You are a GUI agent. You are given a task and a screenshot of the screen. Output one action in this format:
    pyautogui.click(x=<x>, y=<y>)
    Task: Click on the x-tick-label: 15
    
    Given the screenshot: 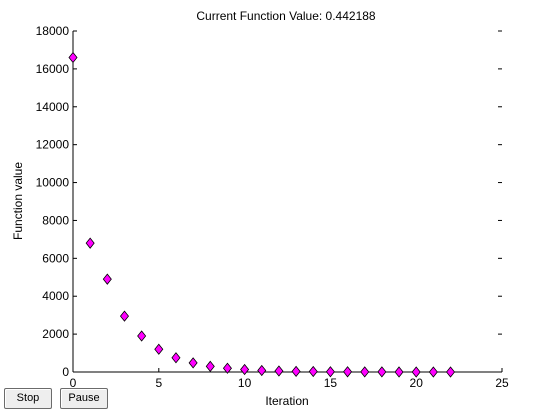 What is the action you would take?
    pyautogui.click(x=331, y=383)
    